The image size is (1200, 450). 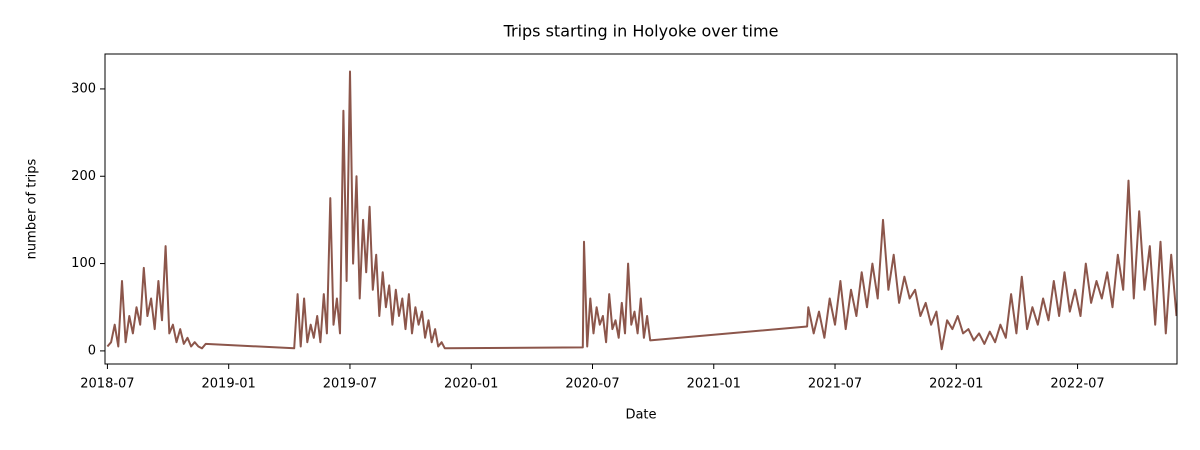 What do you see at coordinates (714, 384) in the screenshot?
I see `x-tick-label: 2021-01` at bounding box center [714, 384].